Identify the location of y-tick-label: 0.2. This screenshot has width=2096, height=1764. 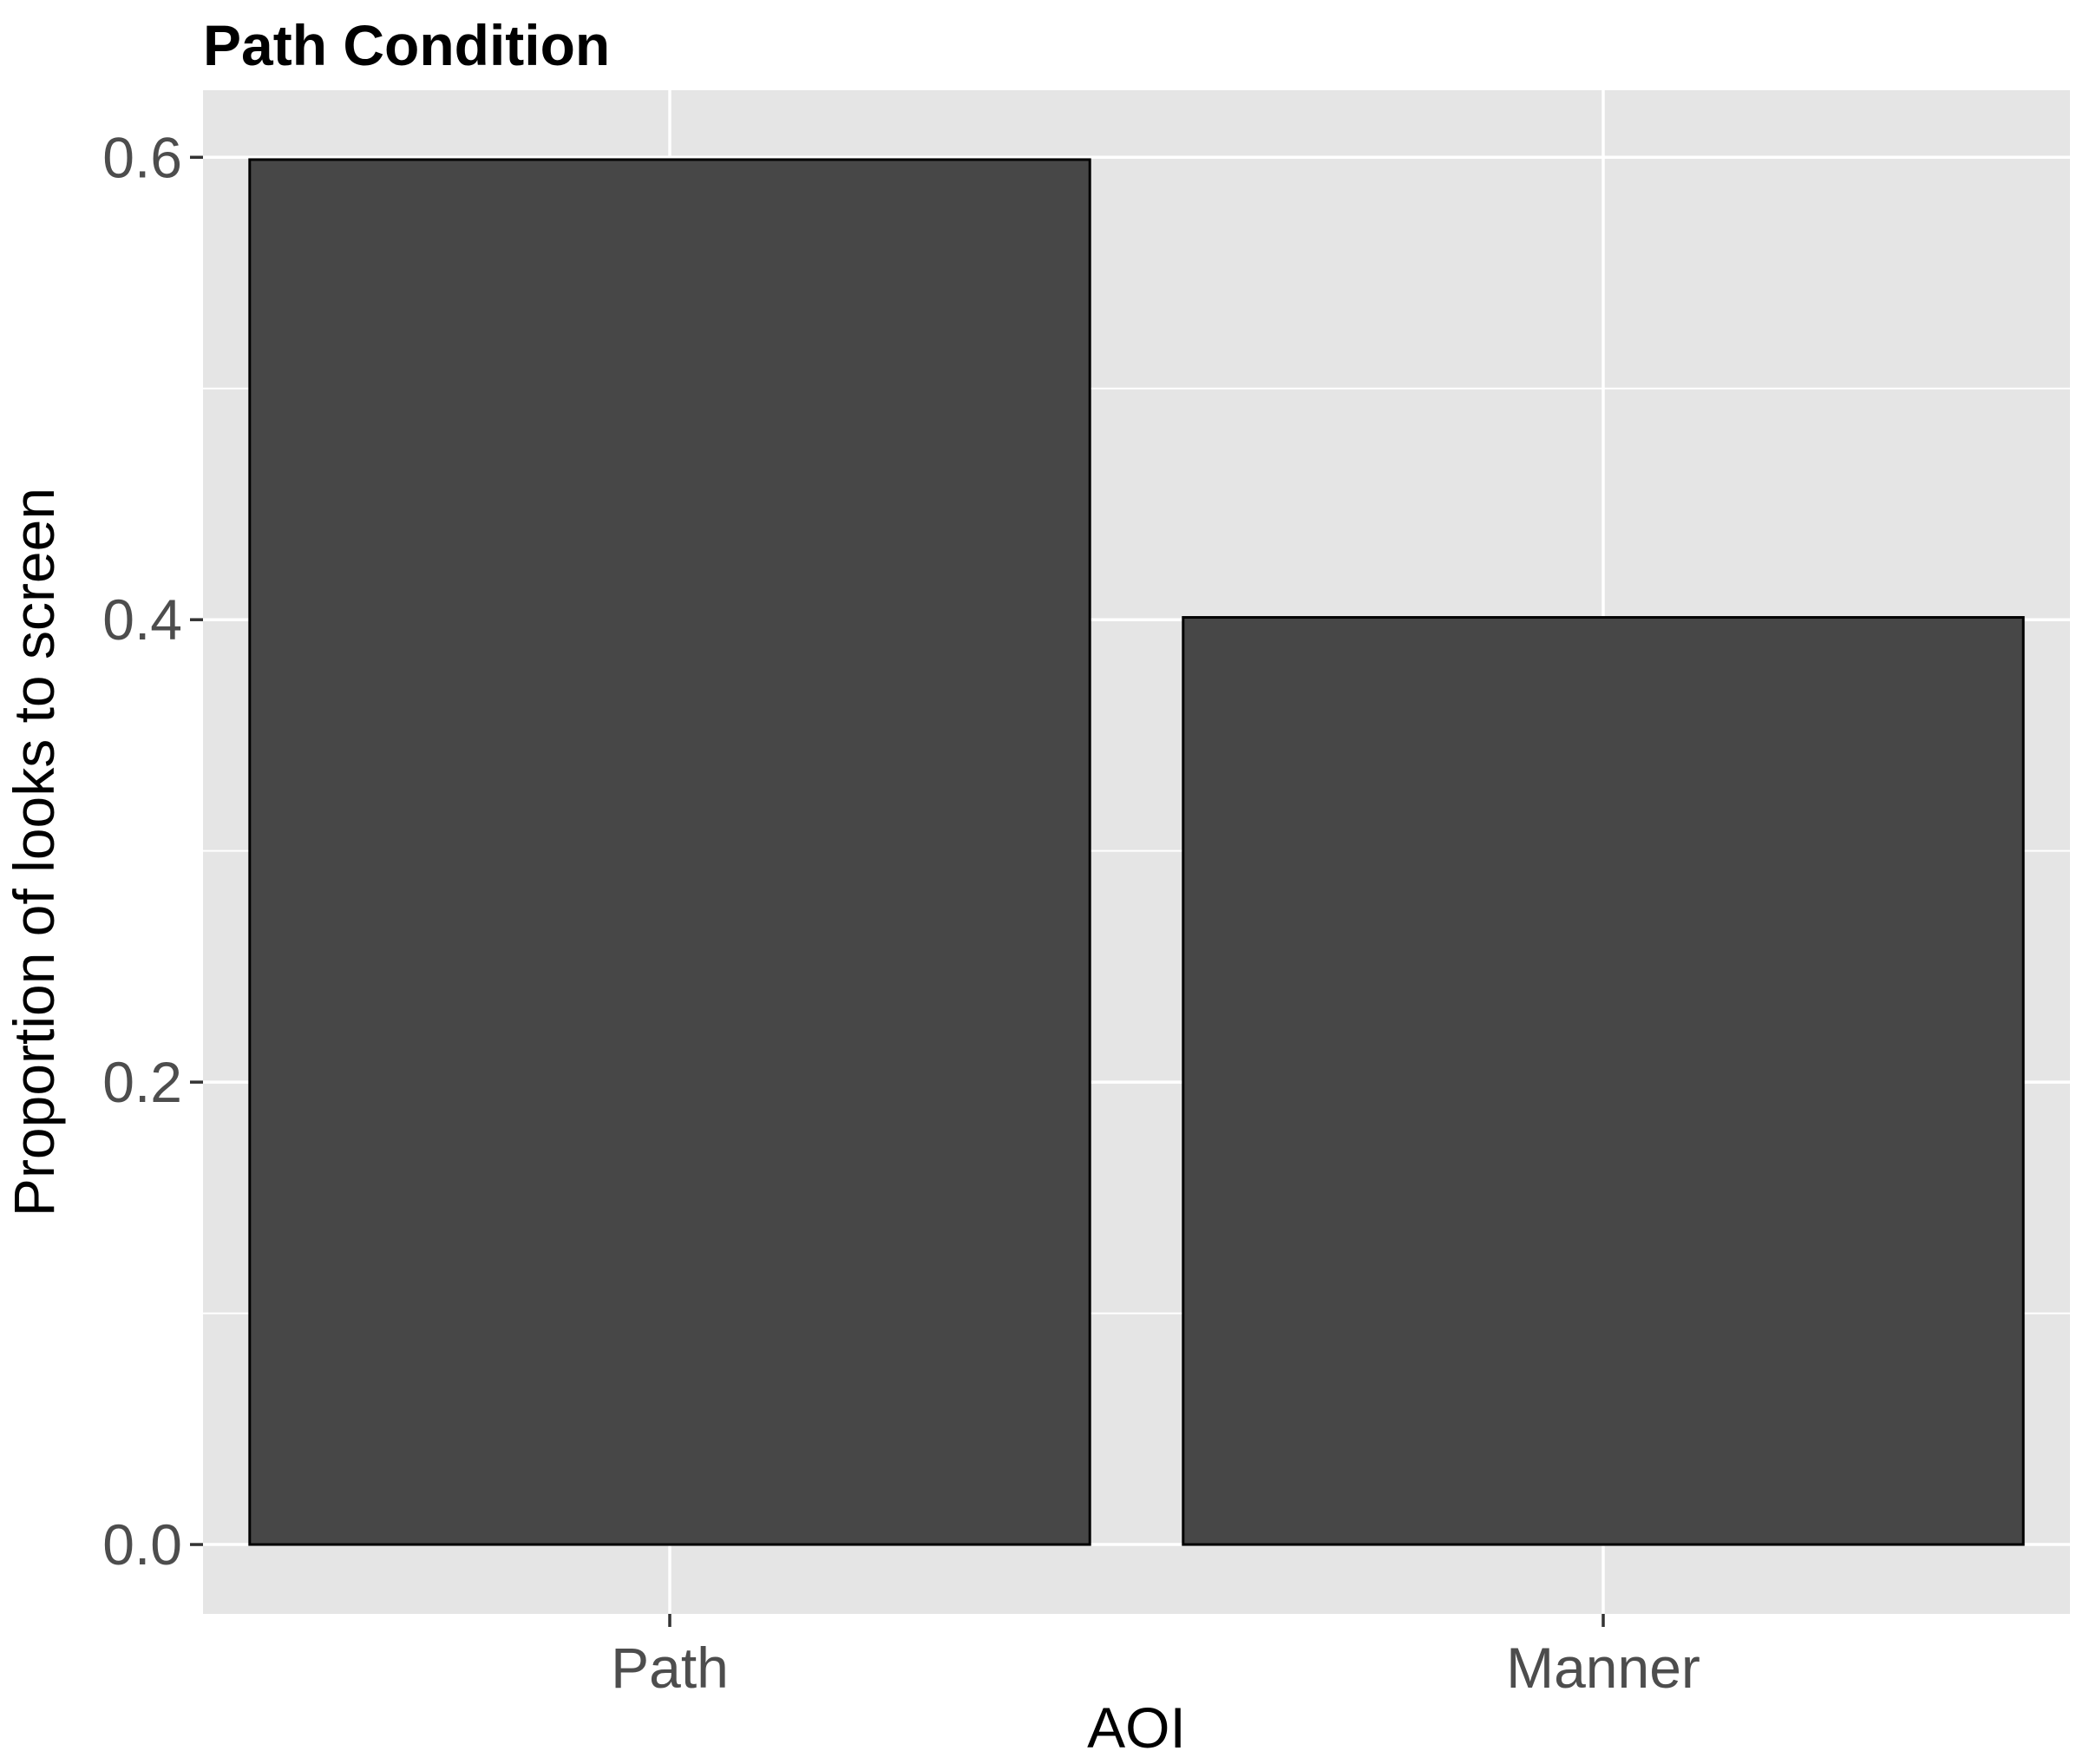
(142, 1082).